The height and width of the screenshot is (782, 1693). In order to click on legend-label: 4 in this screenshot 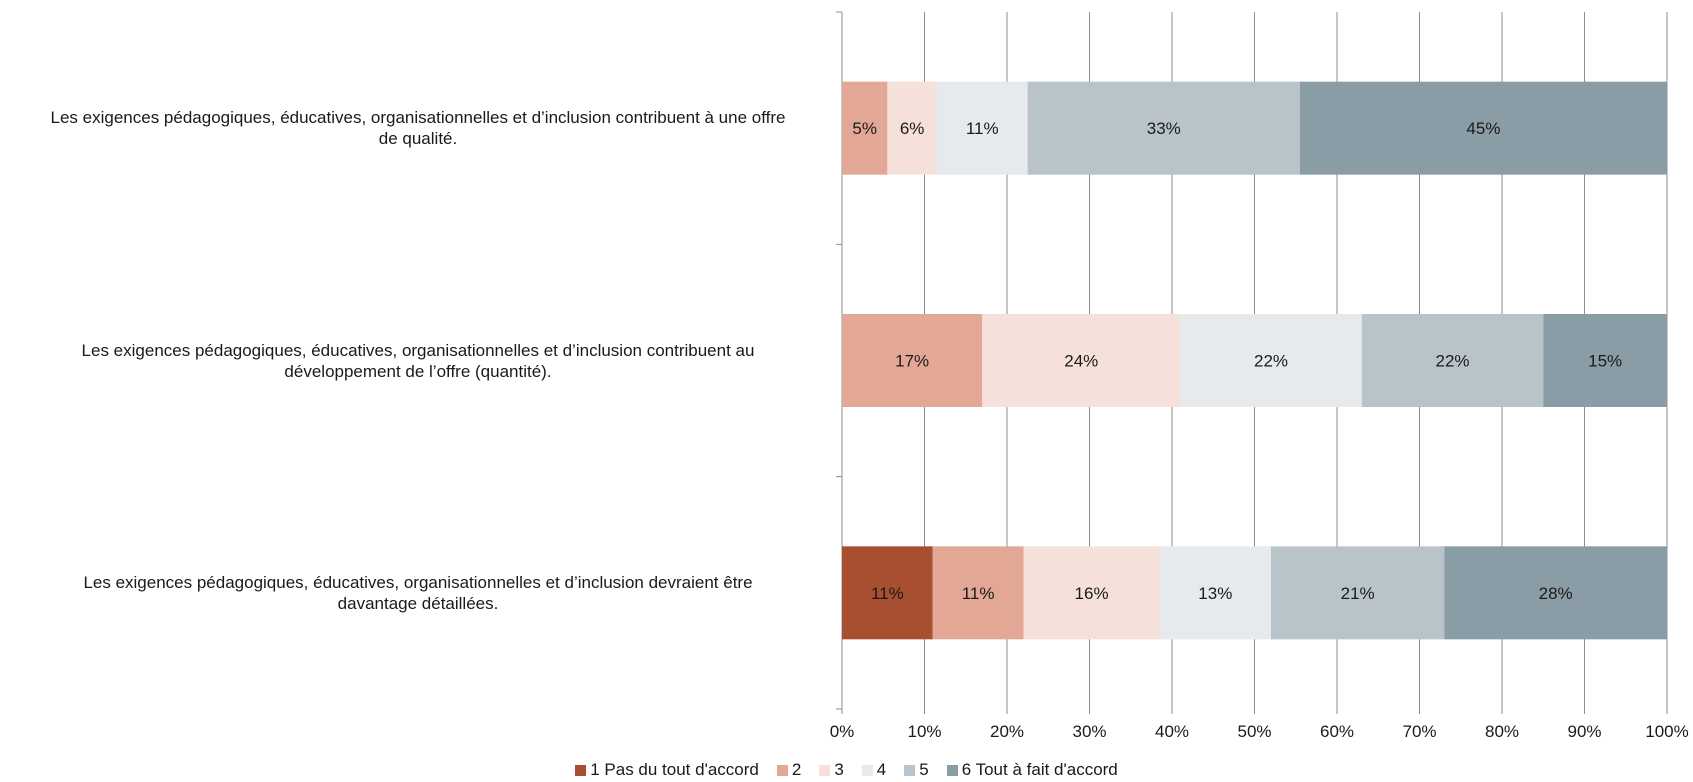, I will do `click(881, 769)`.